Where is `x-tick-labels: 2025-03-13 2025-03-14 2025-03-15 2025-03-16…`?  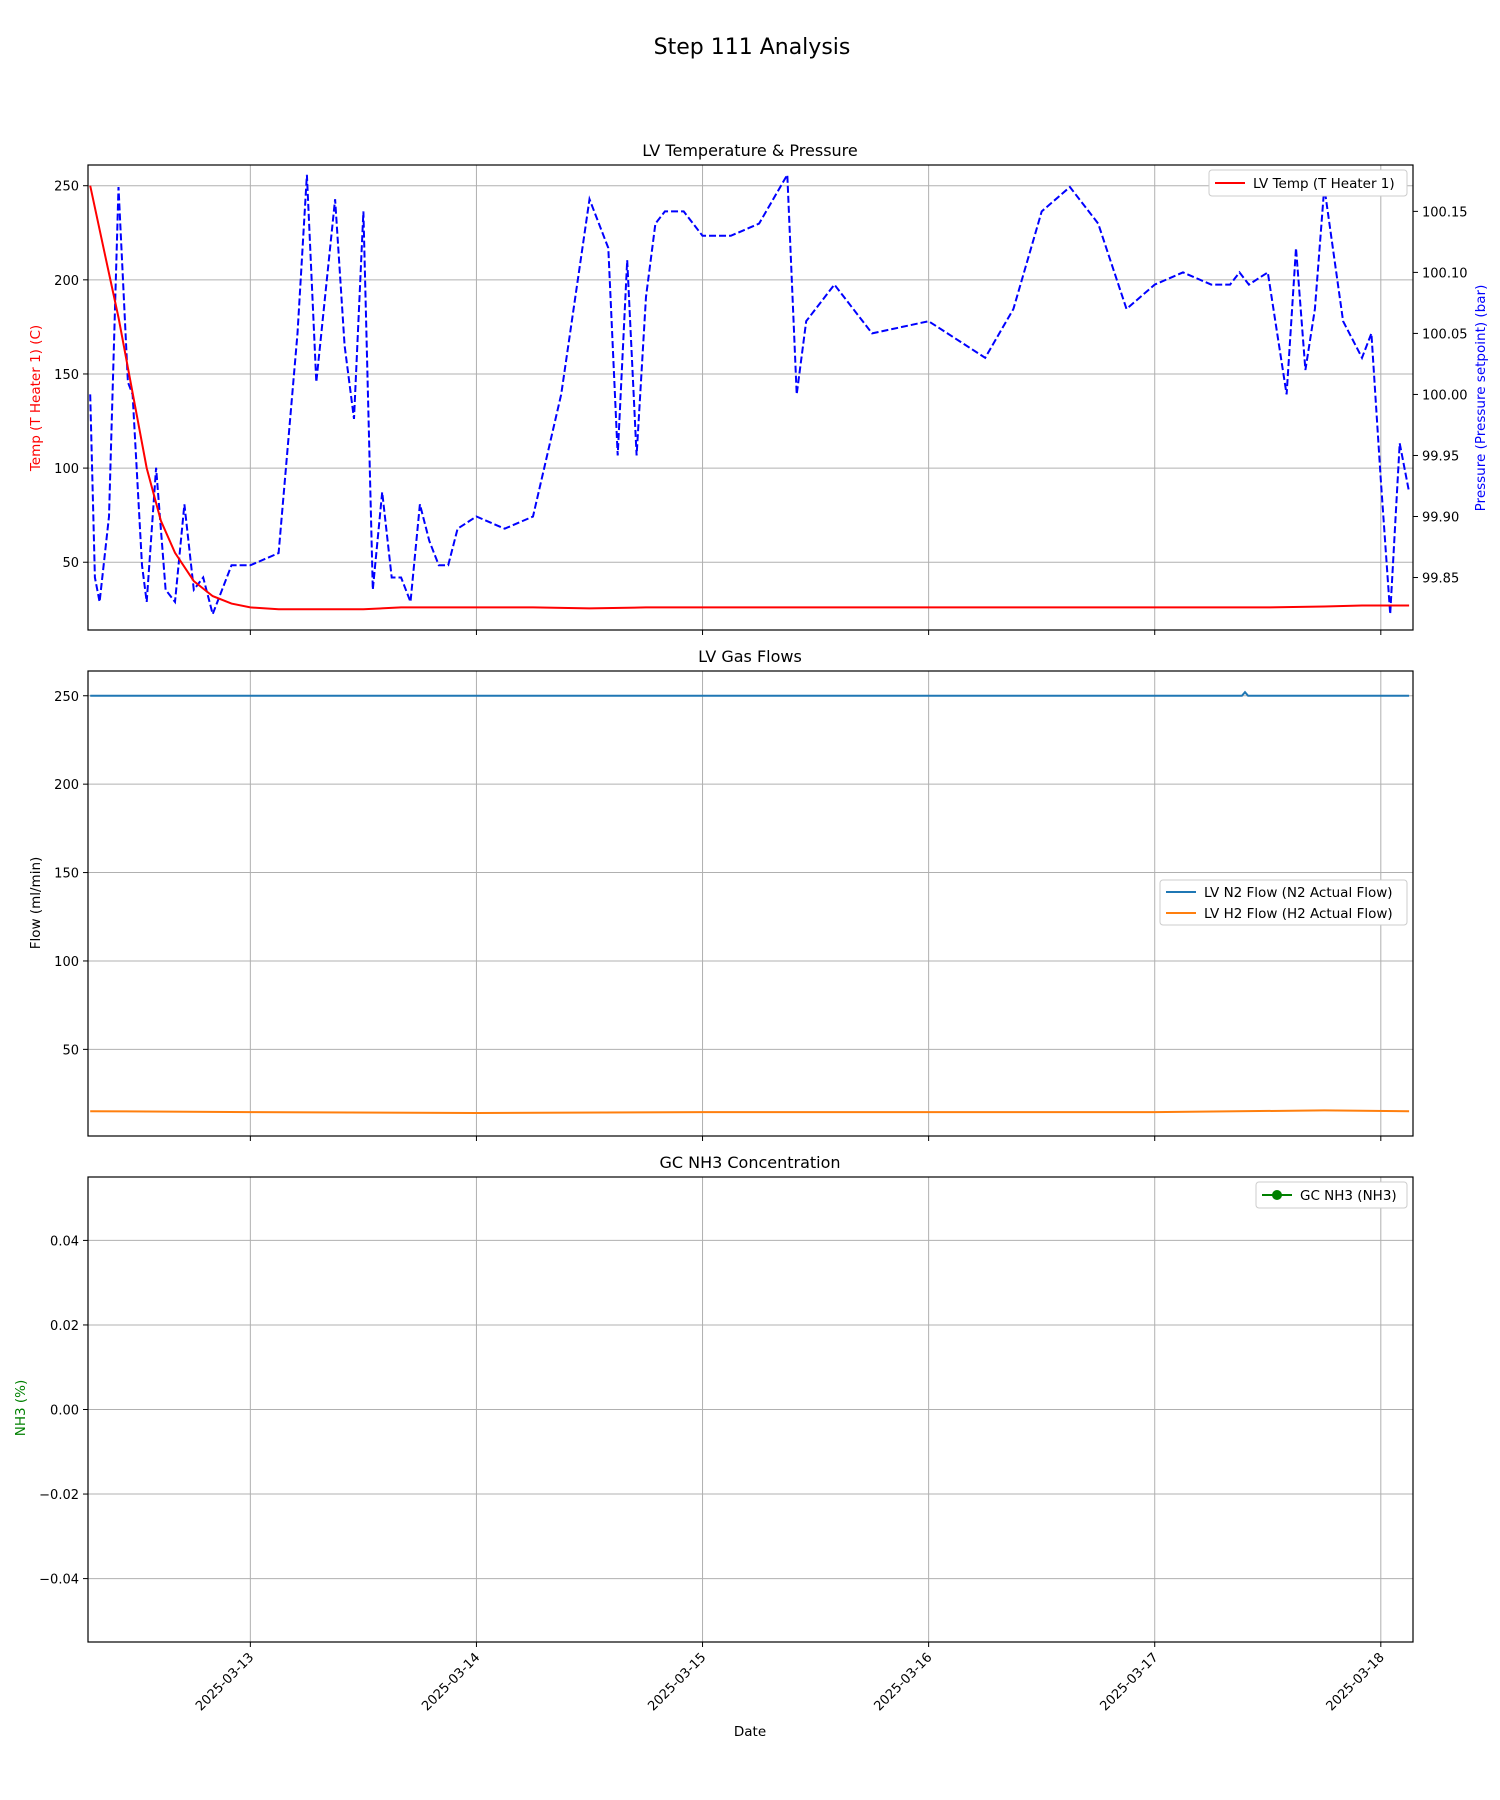 x-tick-labels: 2025-03-13 2025-03-14 2025-03-15 2025-03-16… is located at coordinates (790, 1682).